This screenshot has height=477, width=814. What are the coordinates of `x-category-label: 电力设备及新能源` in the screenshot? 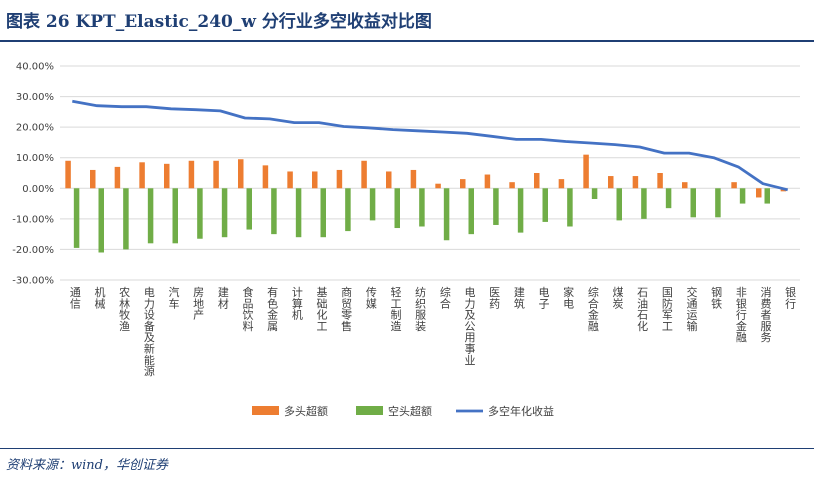 It's located at (149, 332).